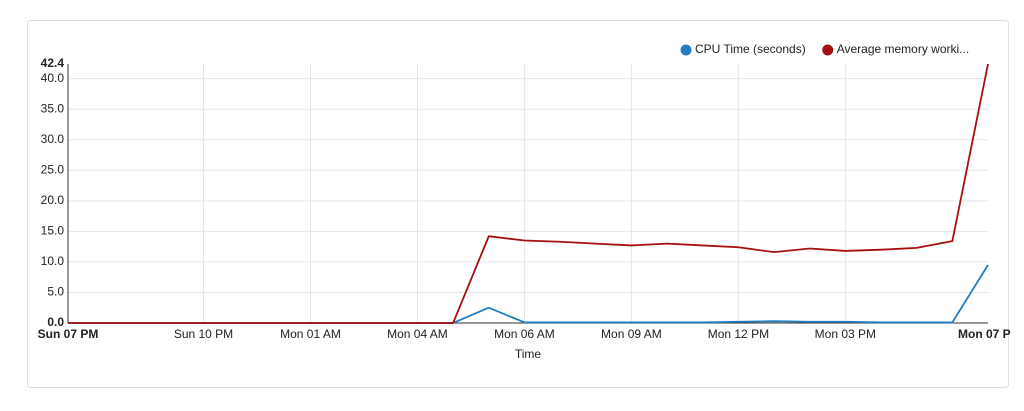 This screenshot has width=1024, height=411. Describe the element at coordinates (631, 334) in the screenshot. I see `x-tick-label: Mon 09 AM` at that location.